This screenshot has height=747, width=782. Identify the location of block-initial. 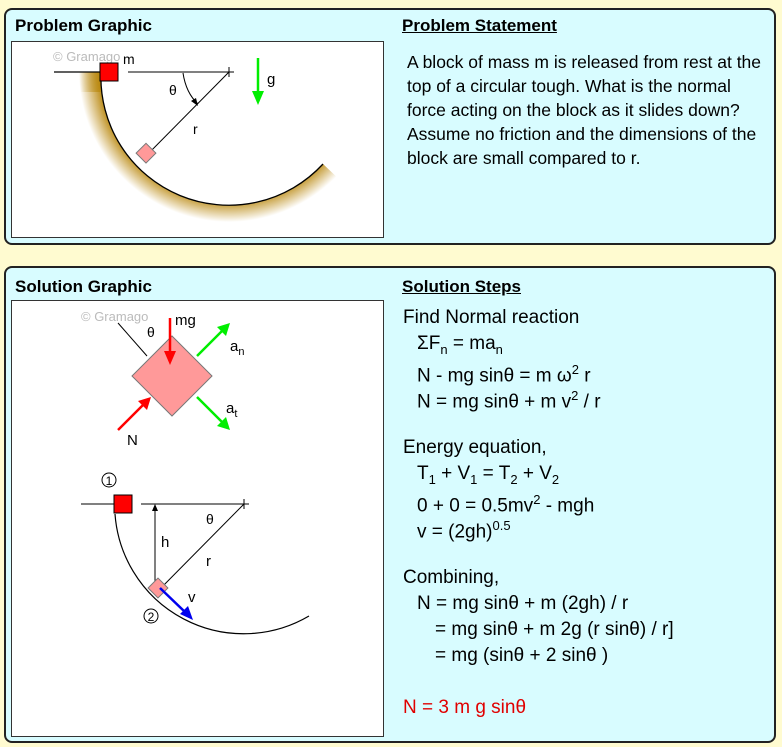
(109, 72).